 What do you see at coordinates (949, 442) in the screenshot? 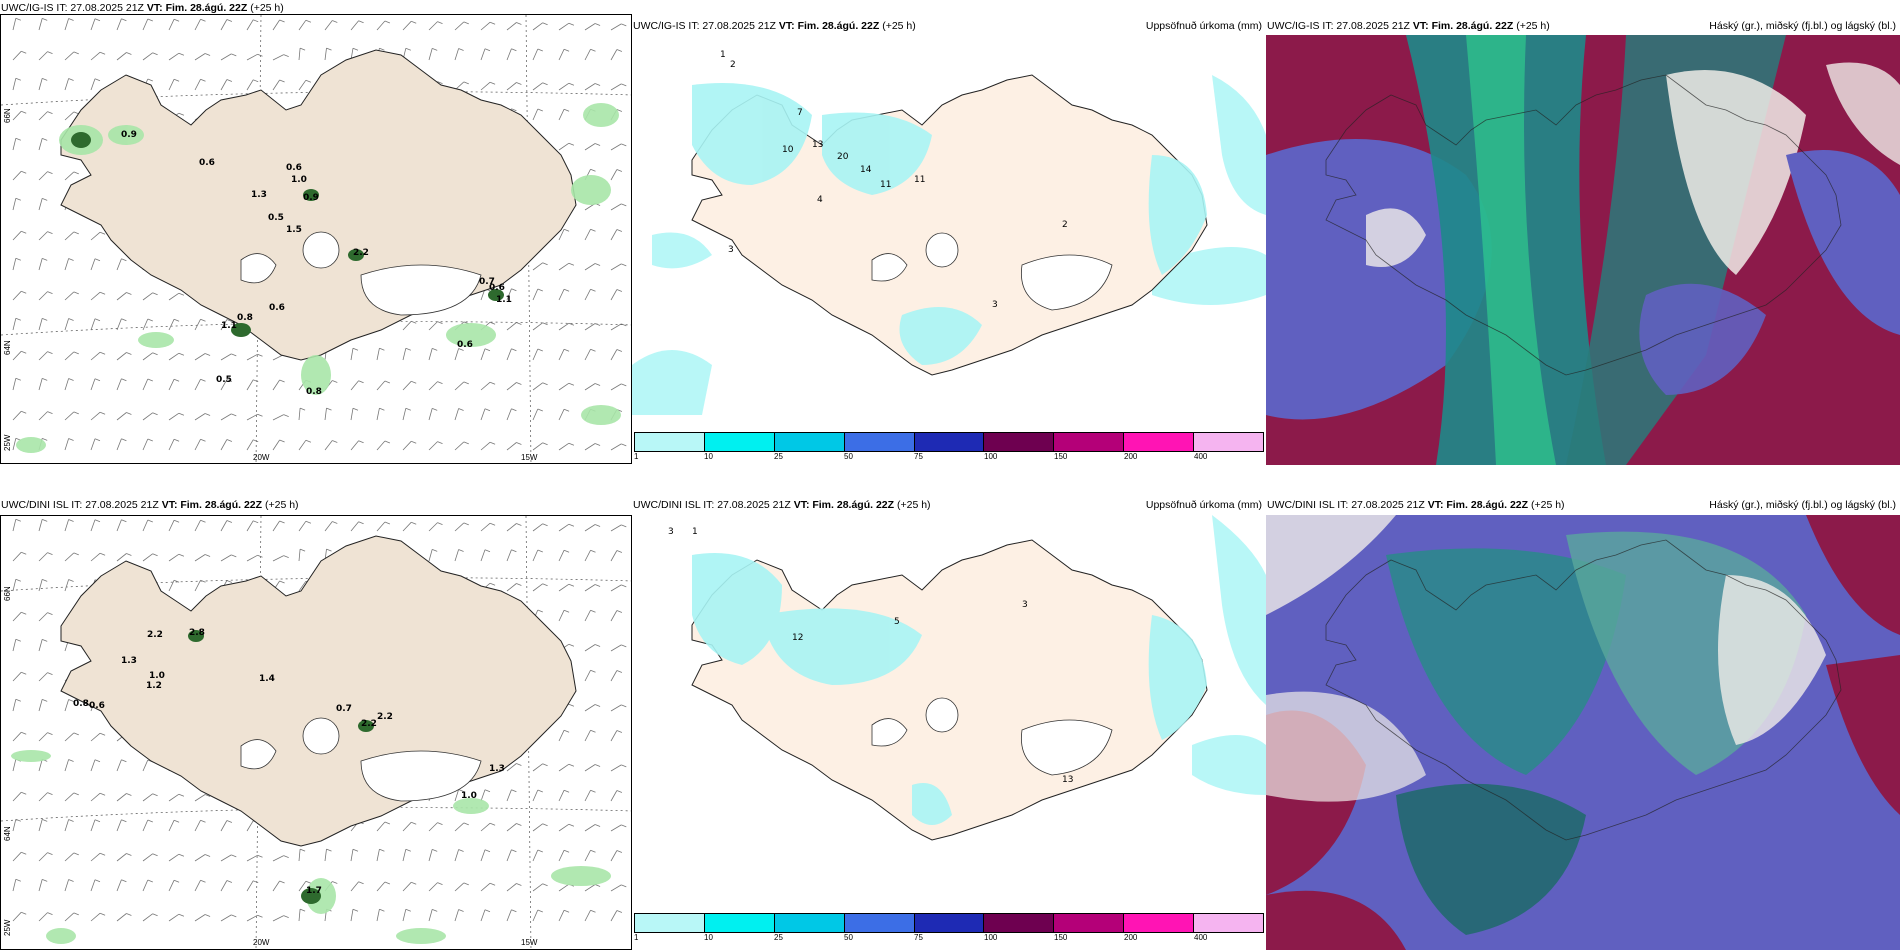
I see `precip-colorbar` at bounding box center [949, 442].